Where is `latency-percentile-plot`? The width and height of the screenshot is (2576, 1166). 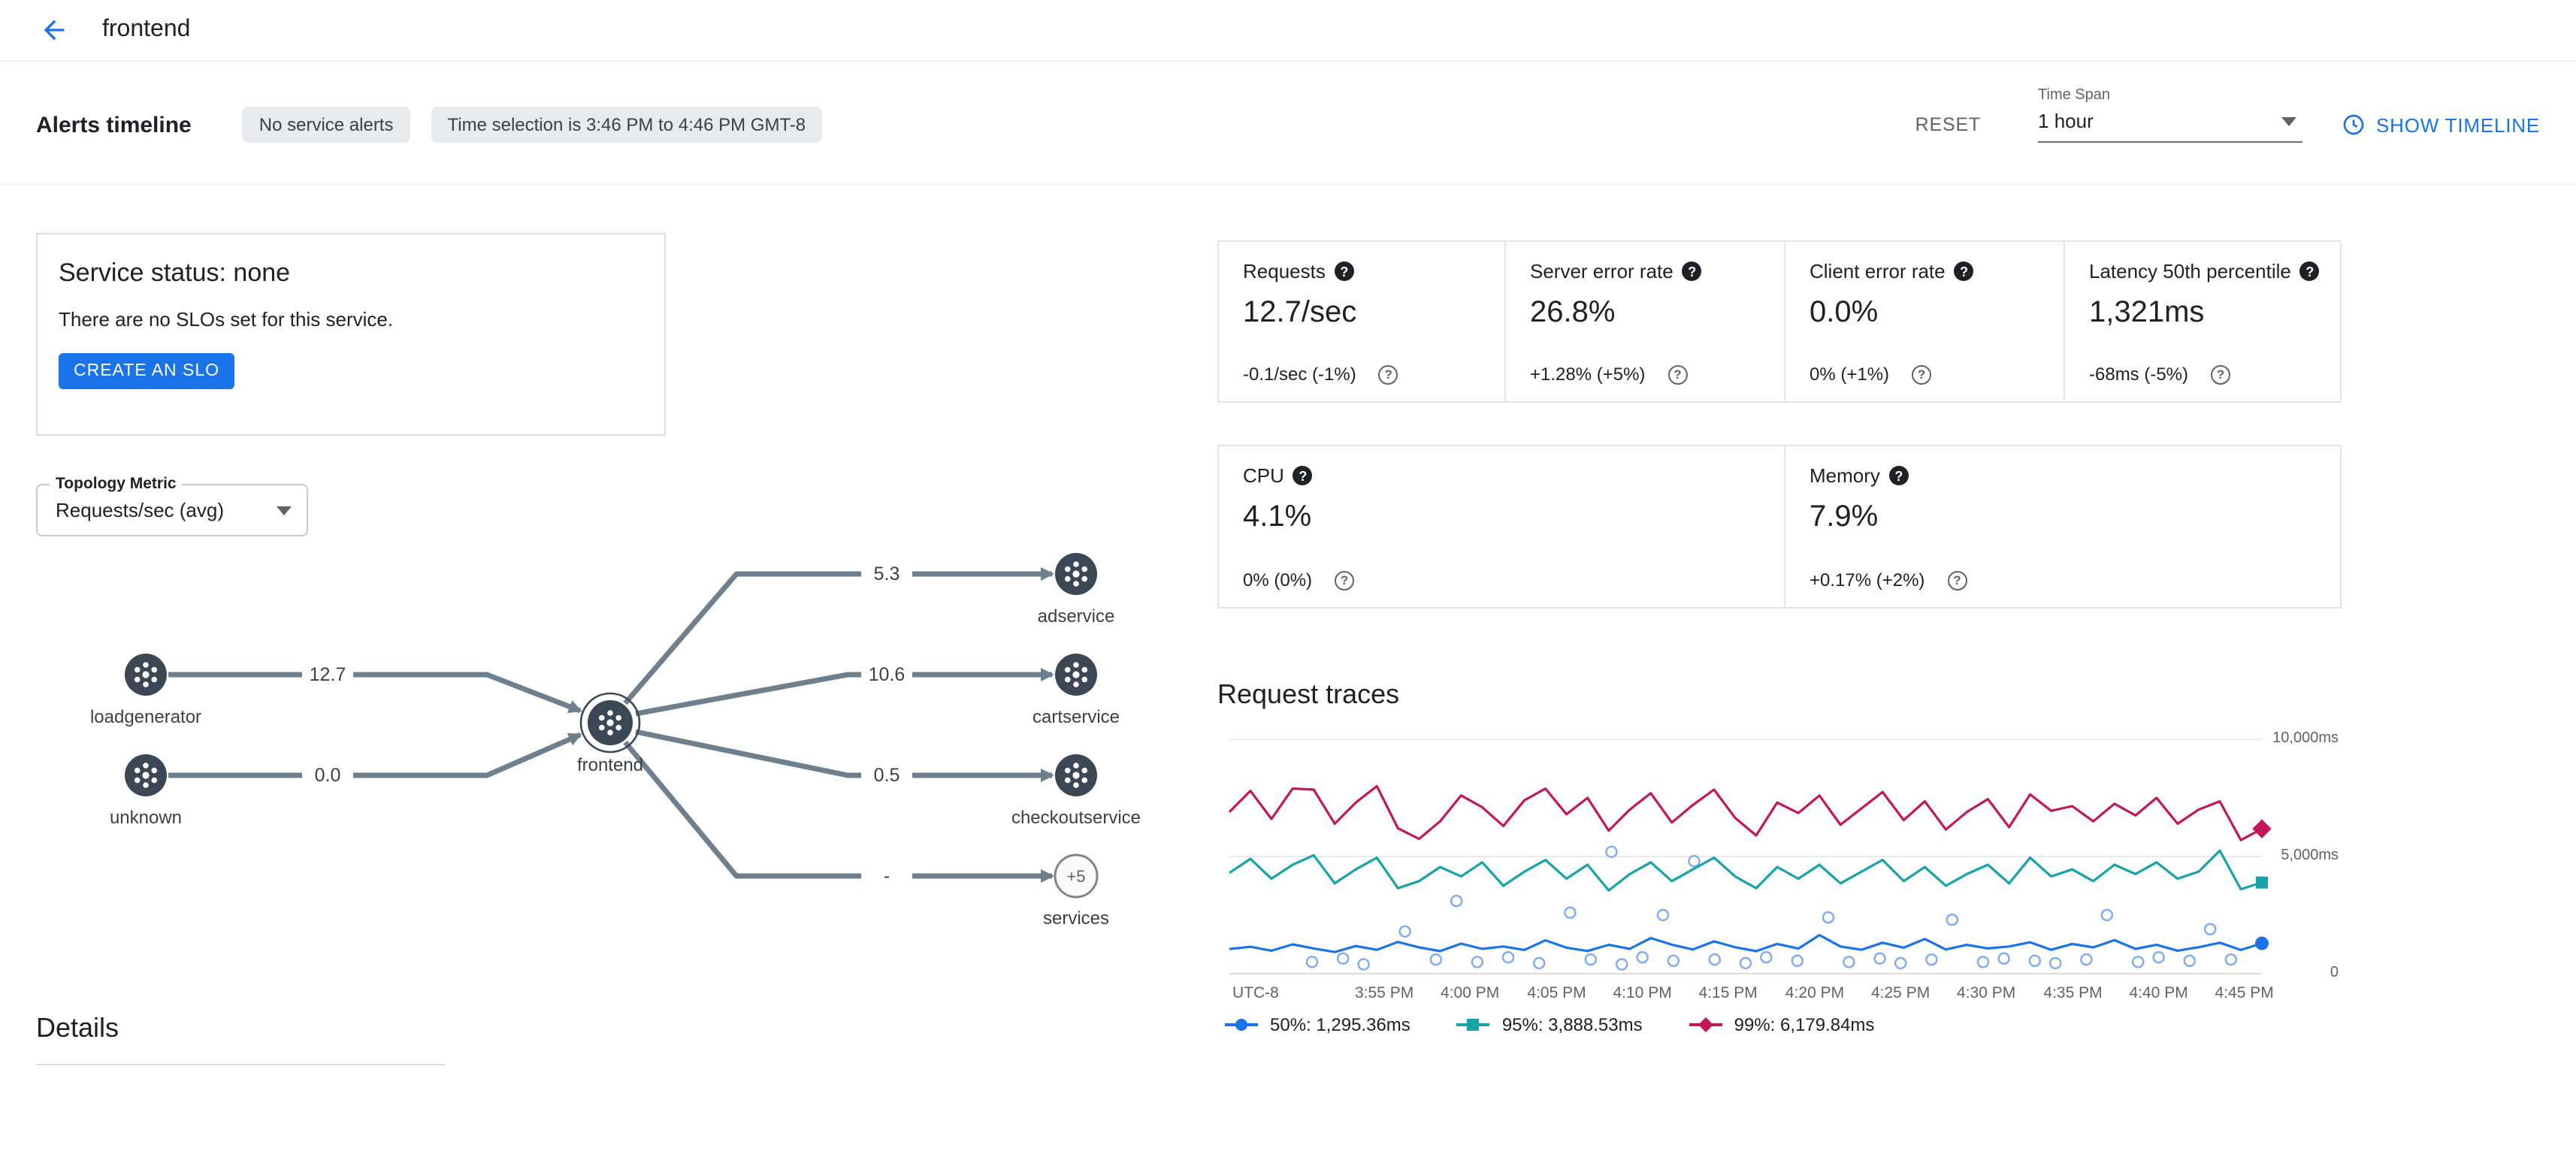
latency-percentile-plot is located at coordinates (1750, 856).